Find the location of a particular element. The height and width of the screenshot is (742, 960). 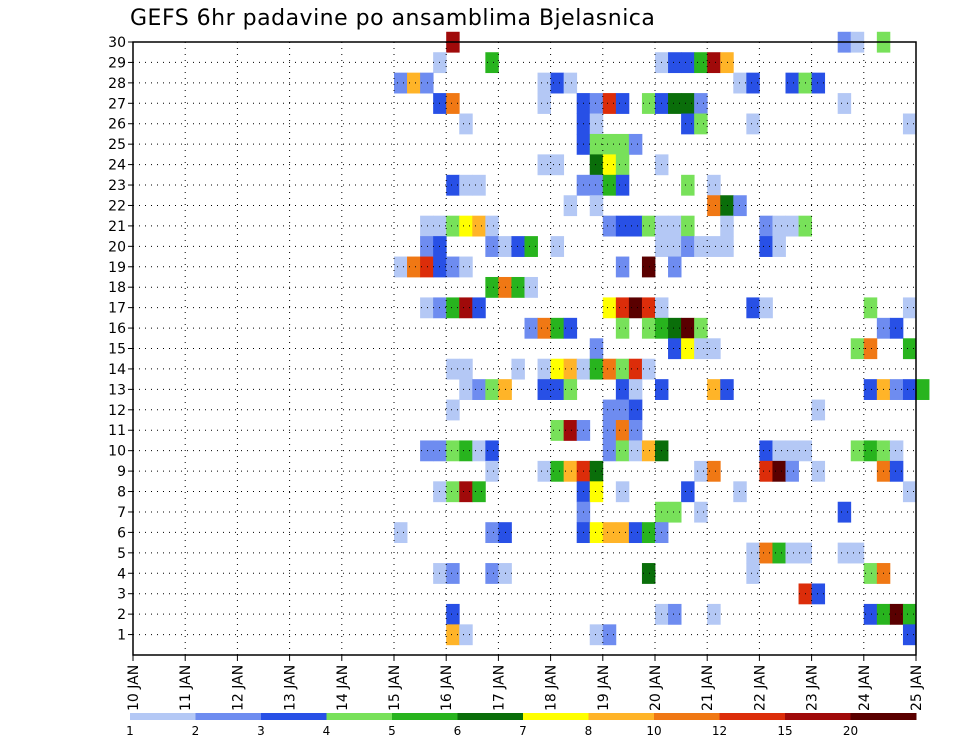

y-tick-label: 12 is located at coordinates (117, 411).